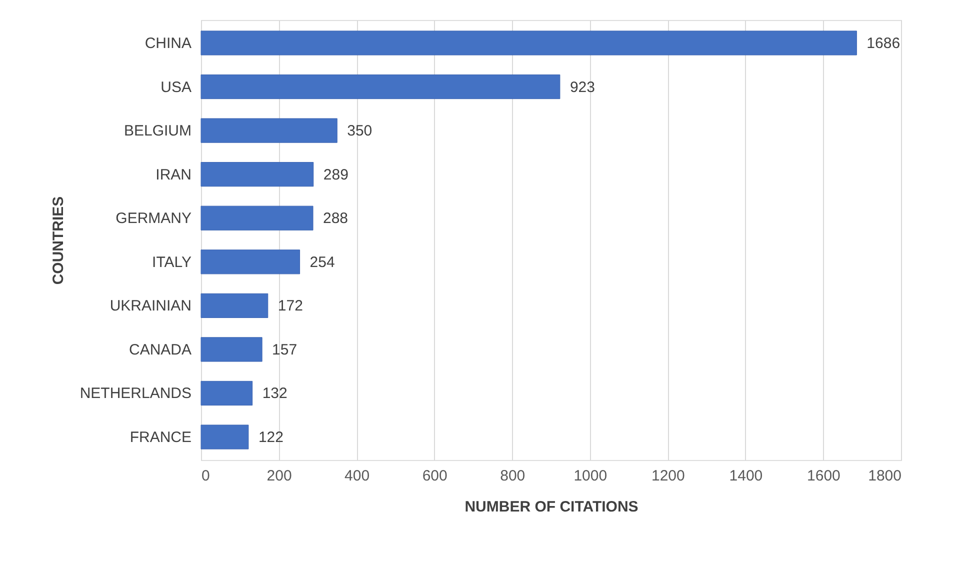 This screenshot has height=576, width=974. I want to click on y-tick-label: GERMANY, so click(154, 219).